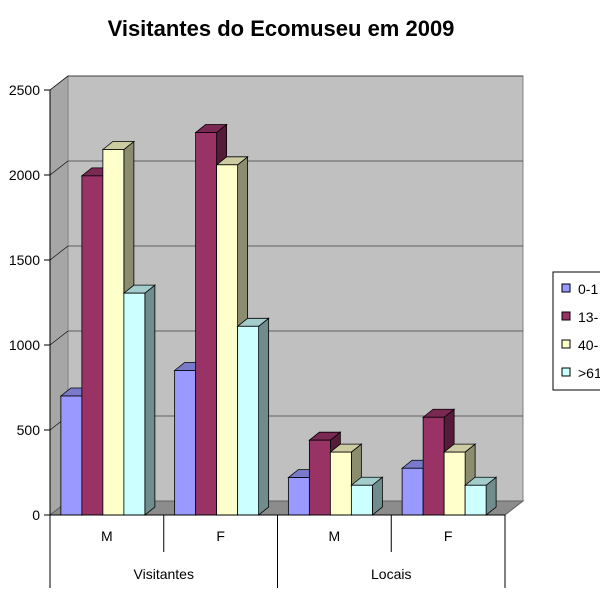 The height and width of the screenshot is (605, 600). I want to click on chart-title: Visitantes do Ecomuseu em 2009, so click(281, 28).